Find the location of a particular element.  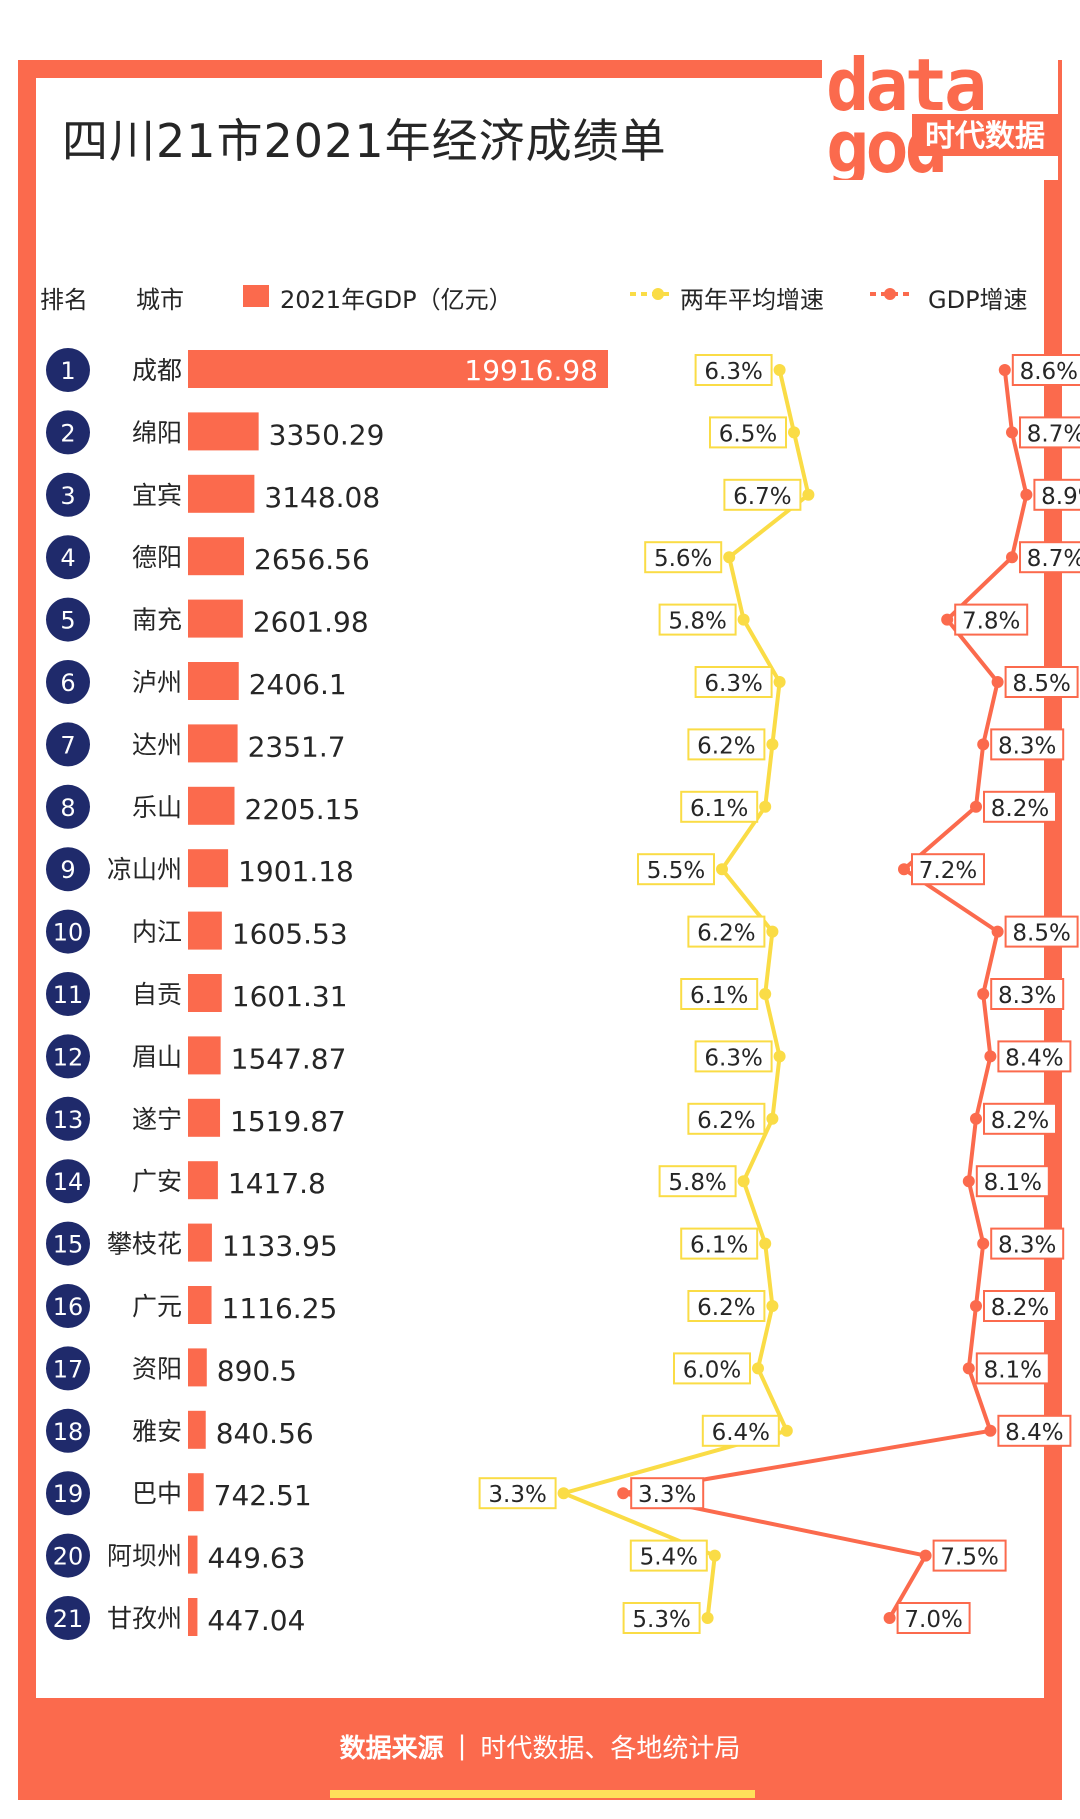

gdp-value-label: 3350.29 is located at coordinates (327, 434).